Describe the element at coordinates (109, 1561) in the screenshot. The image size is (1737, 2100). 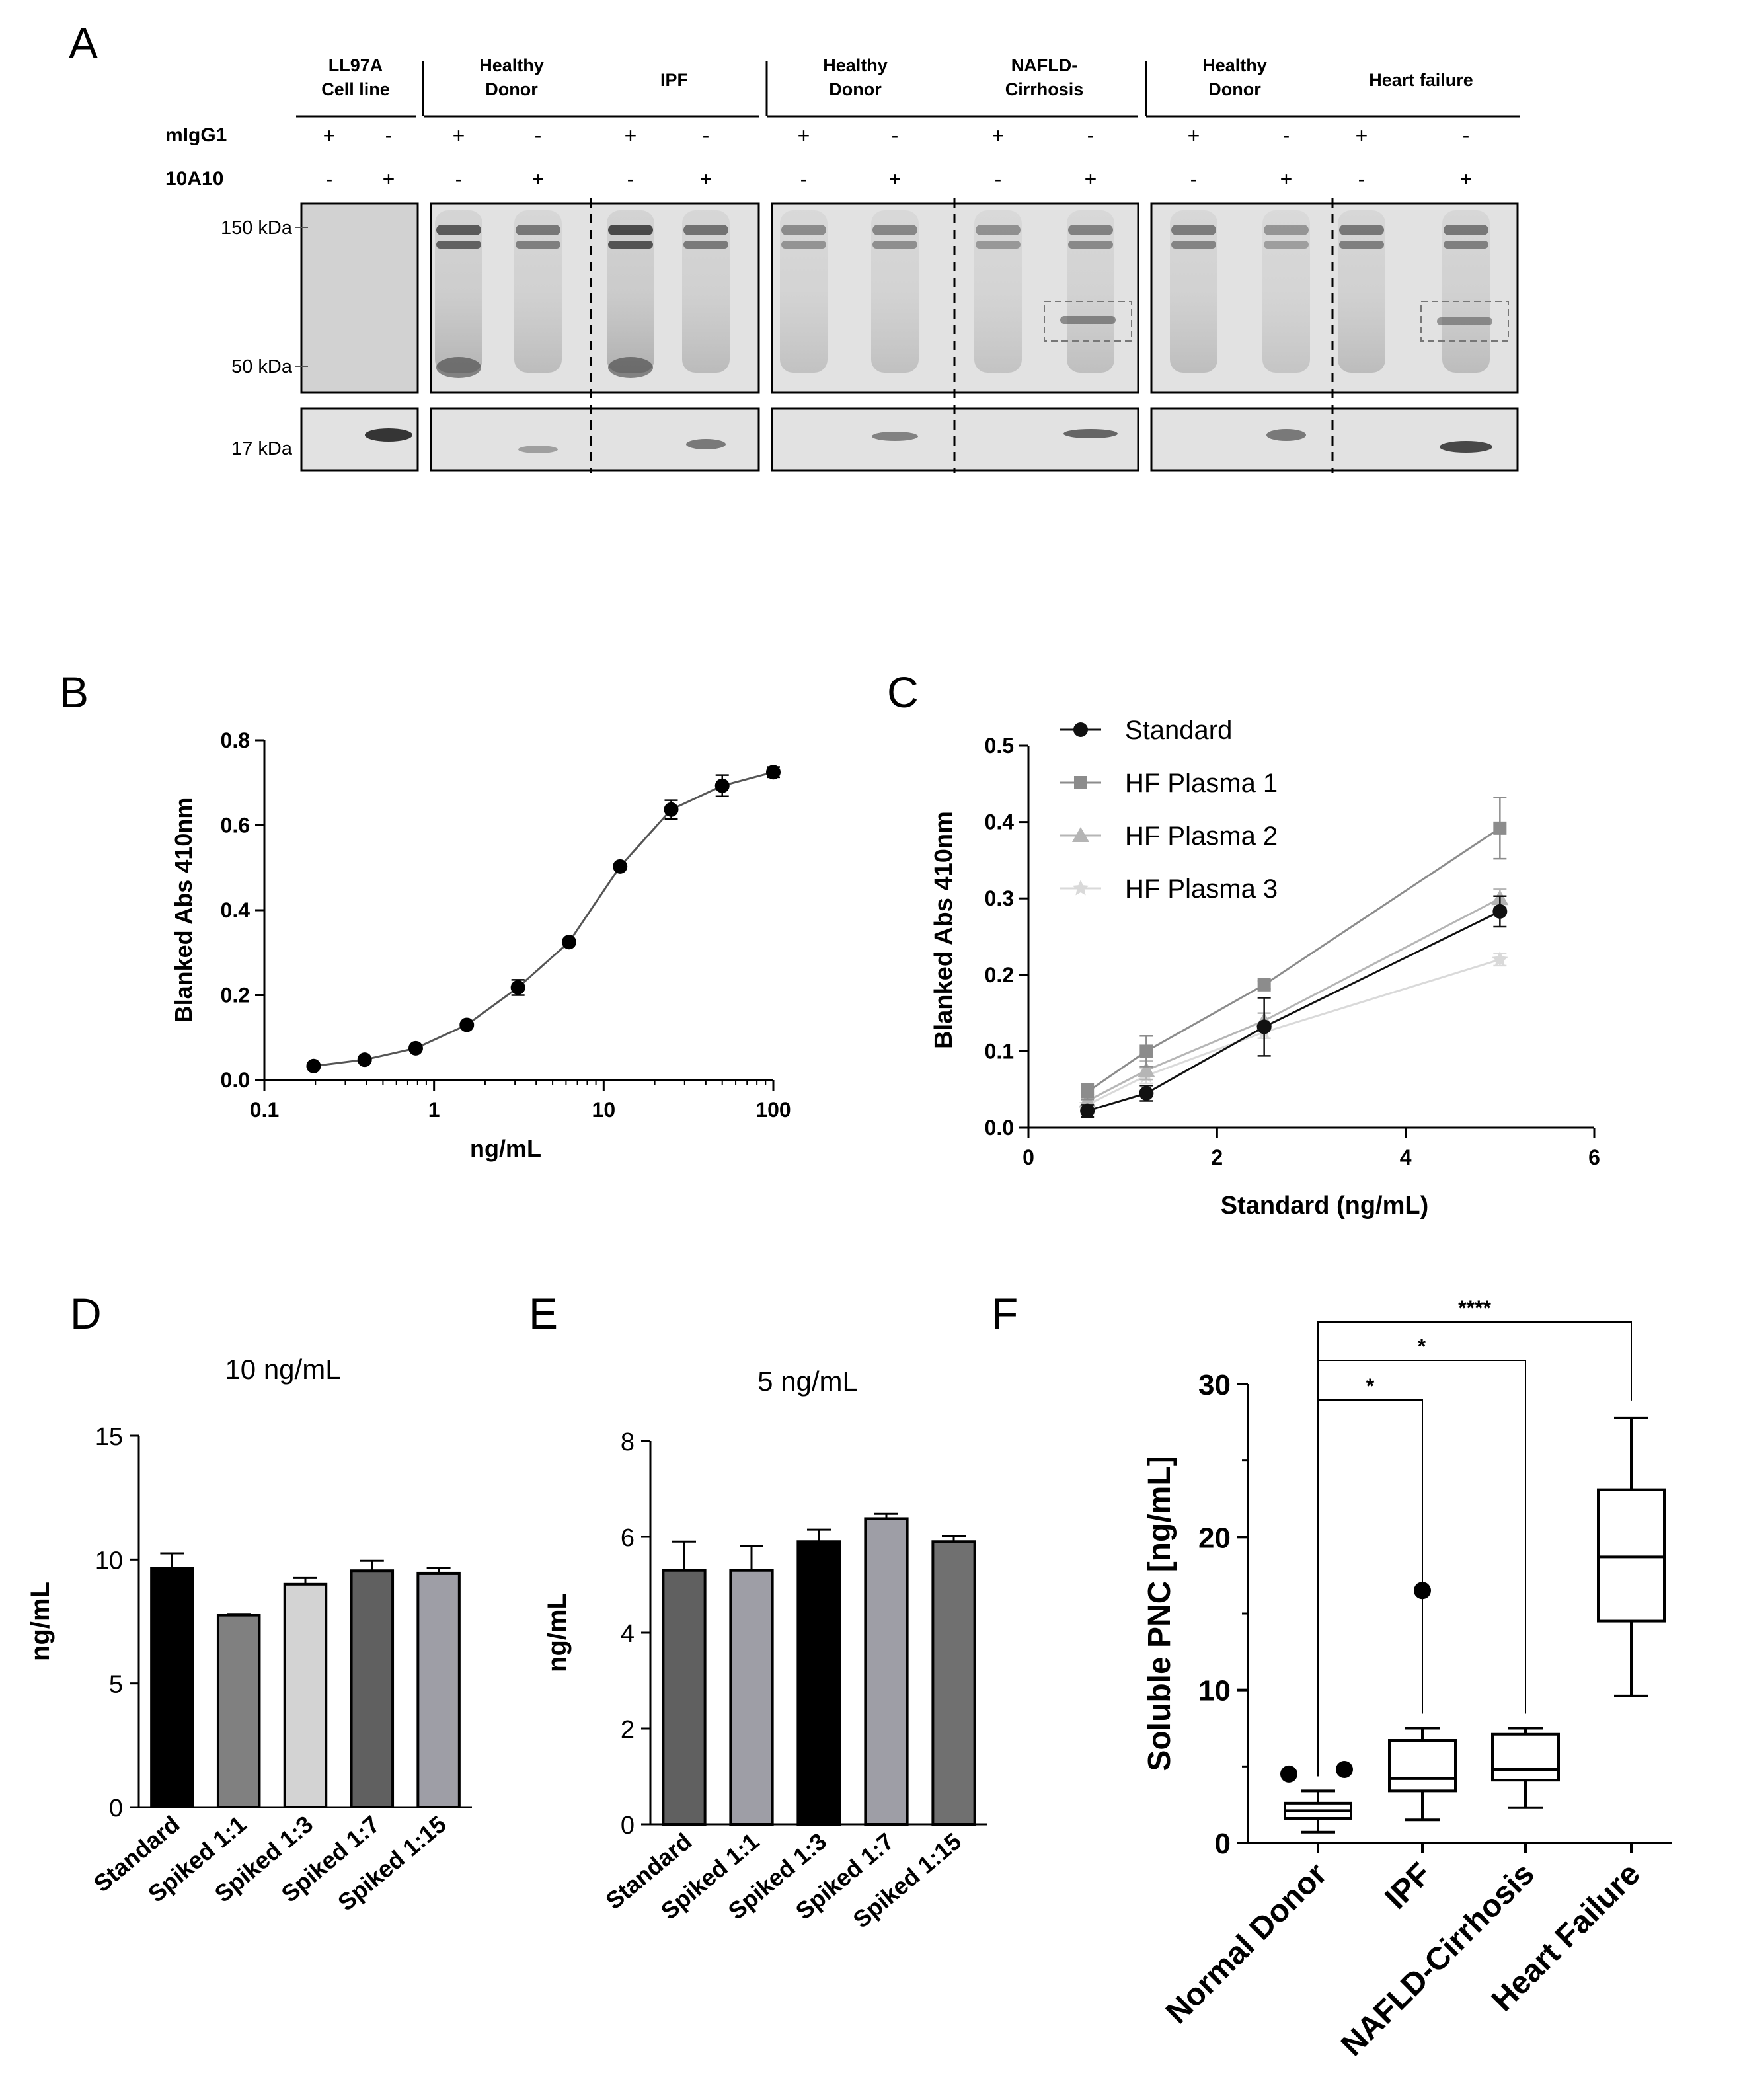
I see `panelD-ytick-label: 10` at that location.